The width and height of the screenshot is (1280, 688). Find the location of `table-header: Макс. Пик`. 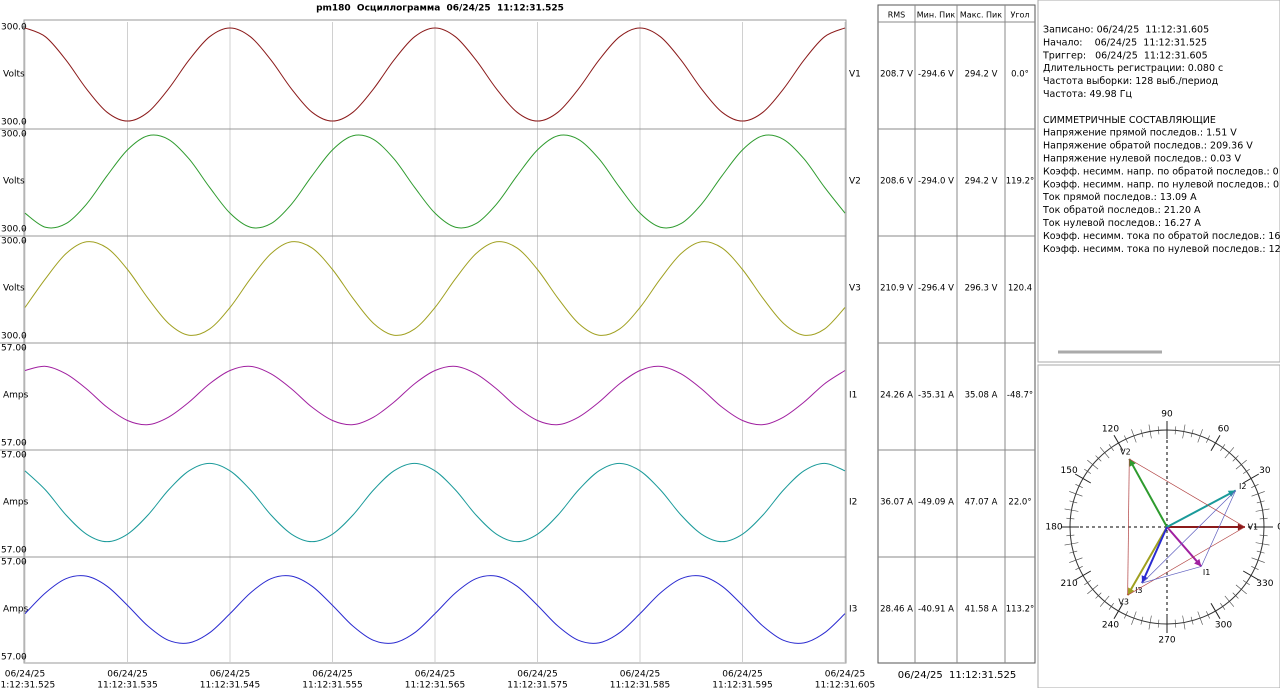

table-header: Макс. Пик is located at coordinates (981, 15).